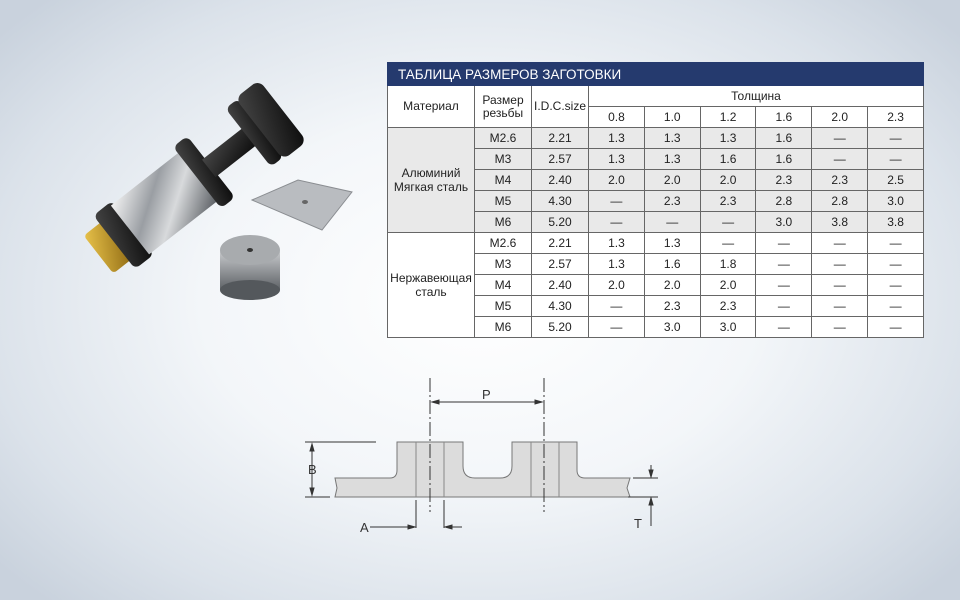 The width and height of the screenshot is (960, 600). I want to click on table-row: M5 4.30—2.3 2.3 2.8 2.8 3.0, so click(656, 201).